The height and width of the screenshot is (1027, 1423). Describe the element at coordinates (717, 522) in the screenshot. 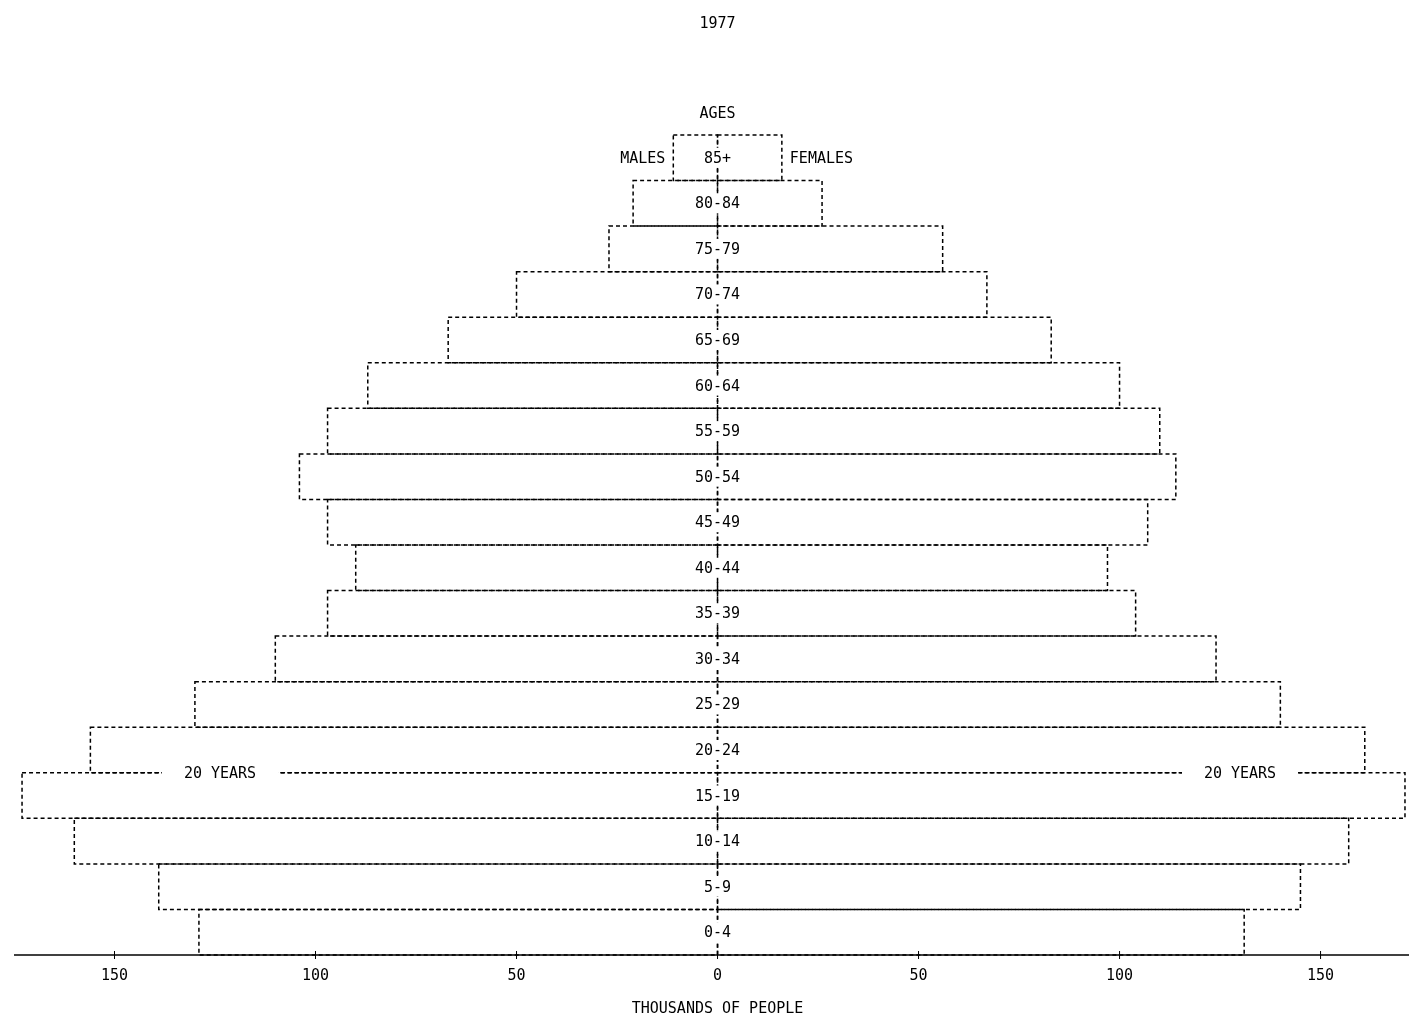

I see `y-tick-label: 45-49` at that location.